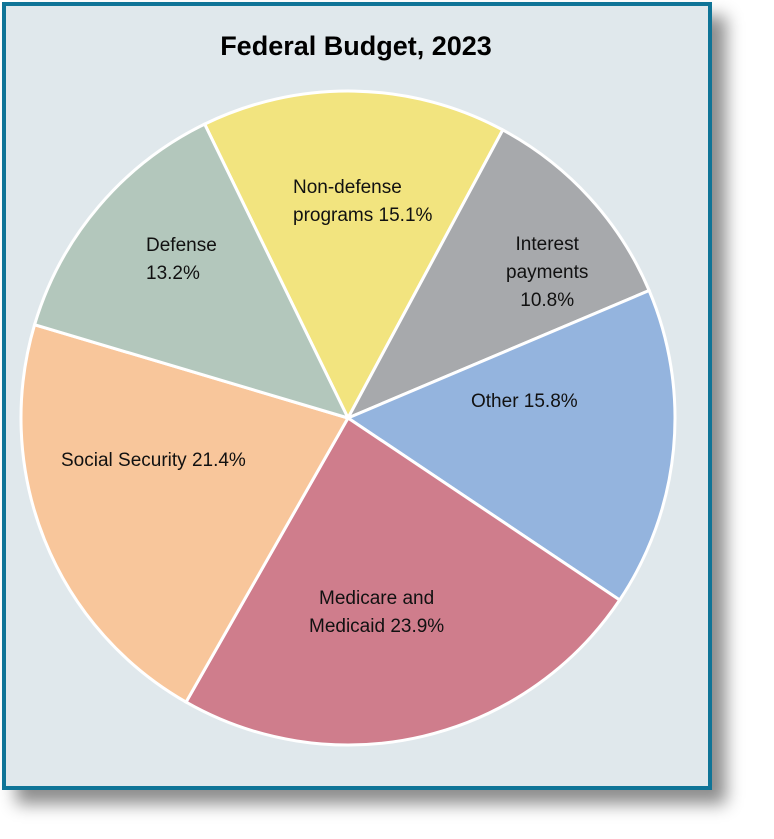  I want to click on slice-label-interest: Interest payments 10.8%, so click(547, 272).